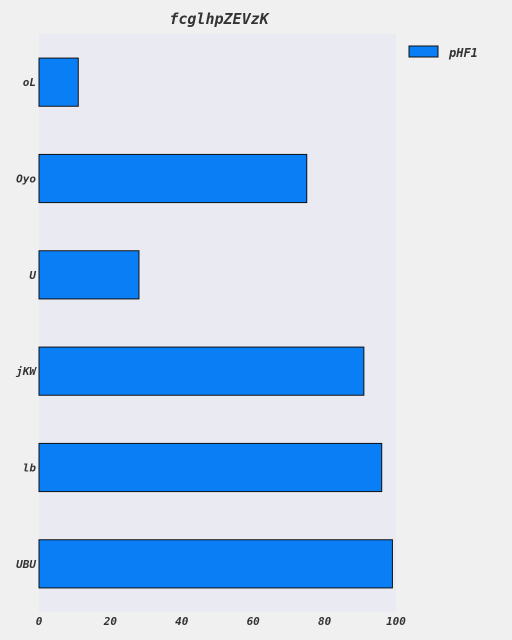 The height and width of the screenshot is (640, 512). I want to click on legend-swatch, so click(423, 51).